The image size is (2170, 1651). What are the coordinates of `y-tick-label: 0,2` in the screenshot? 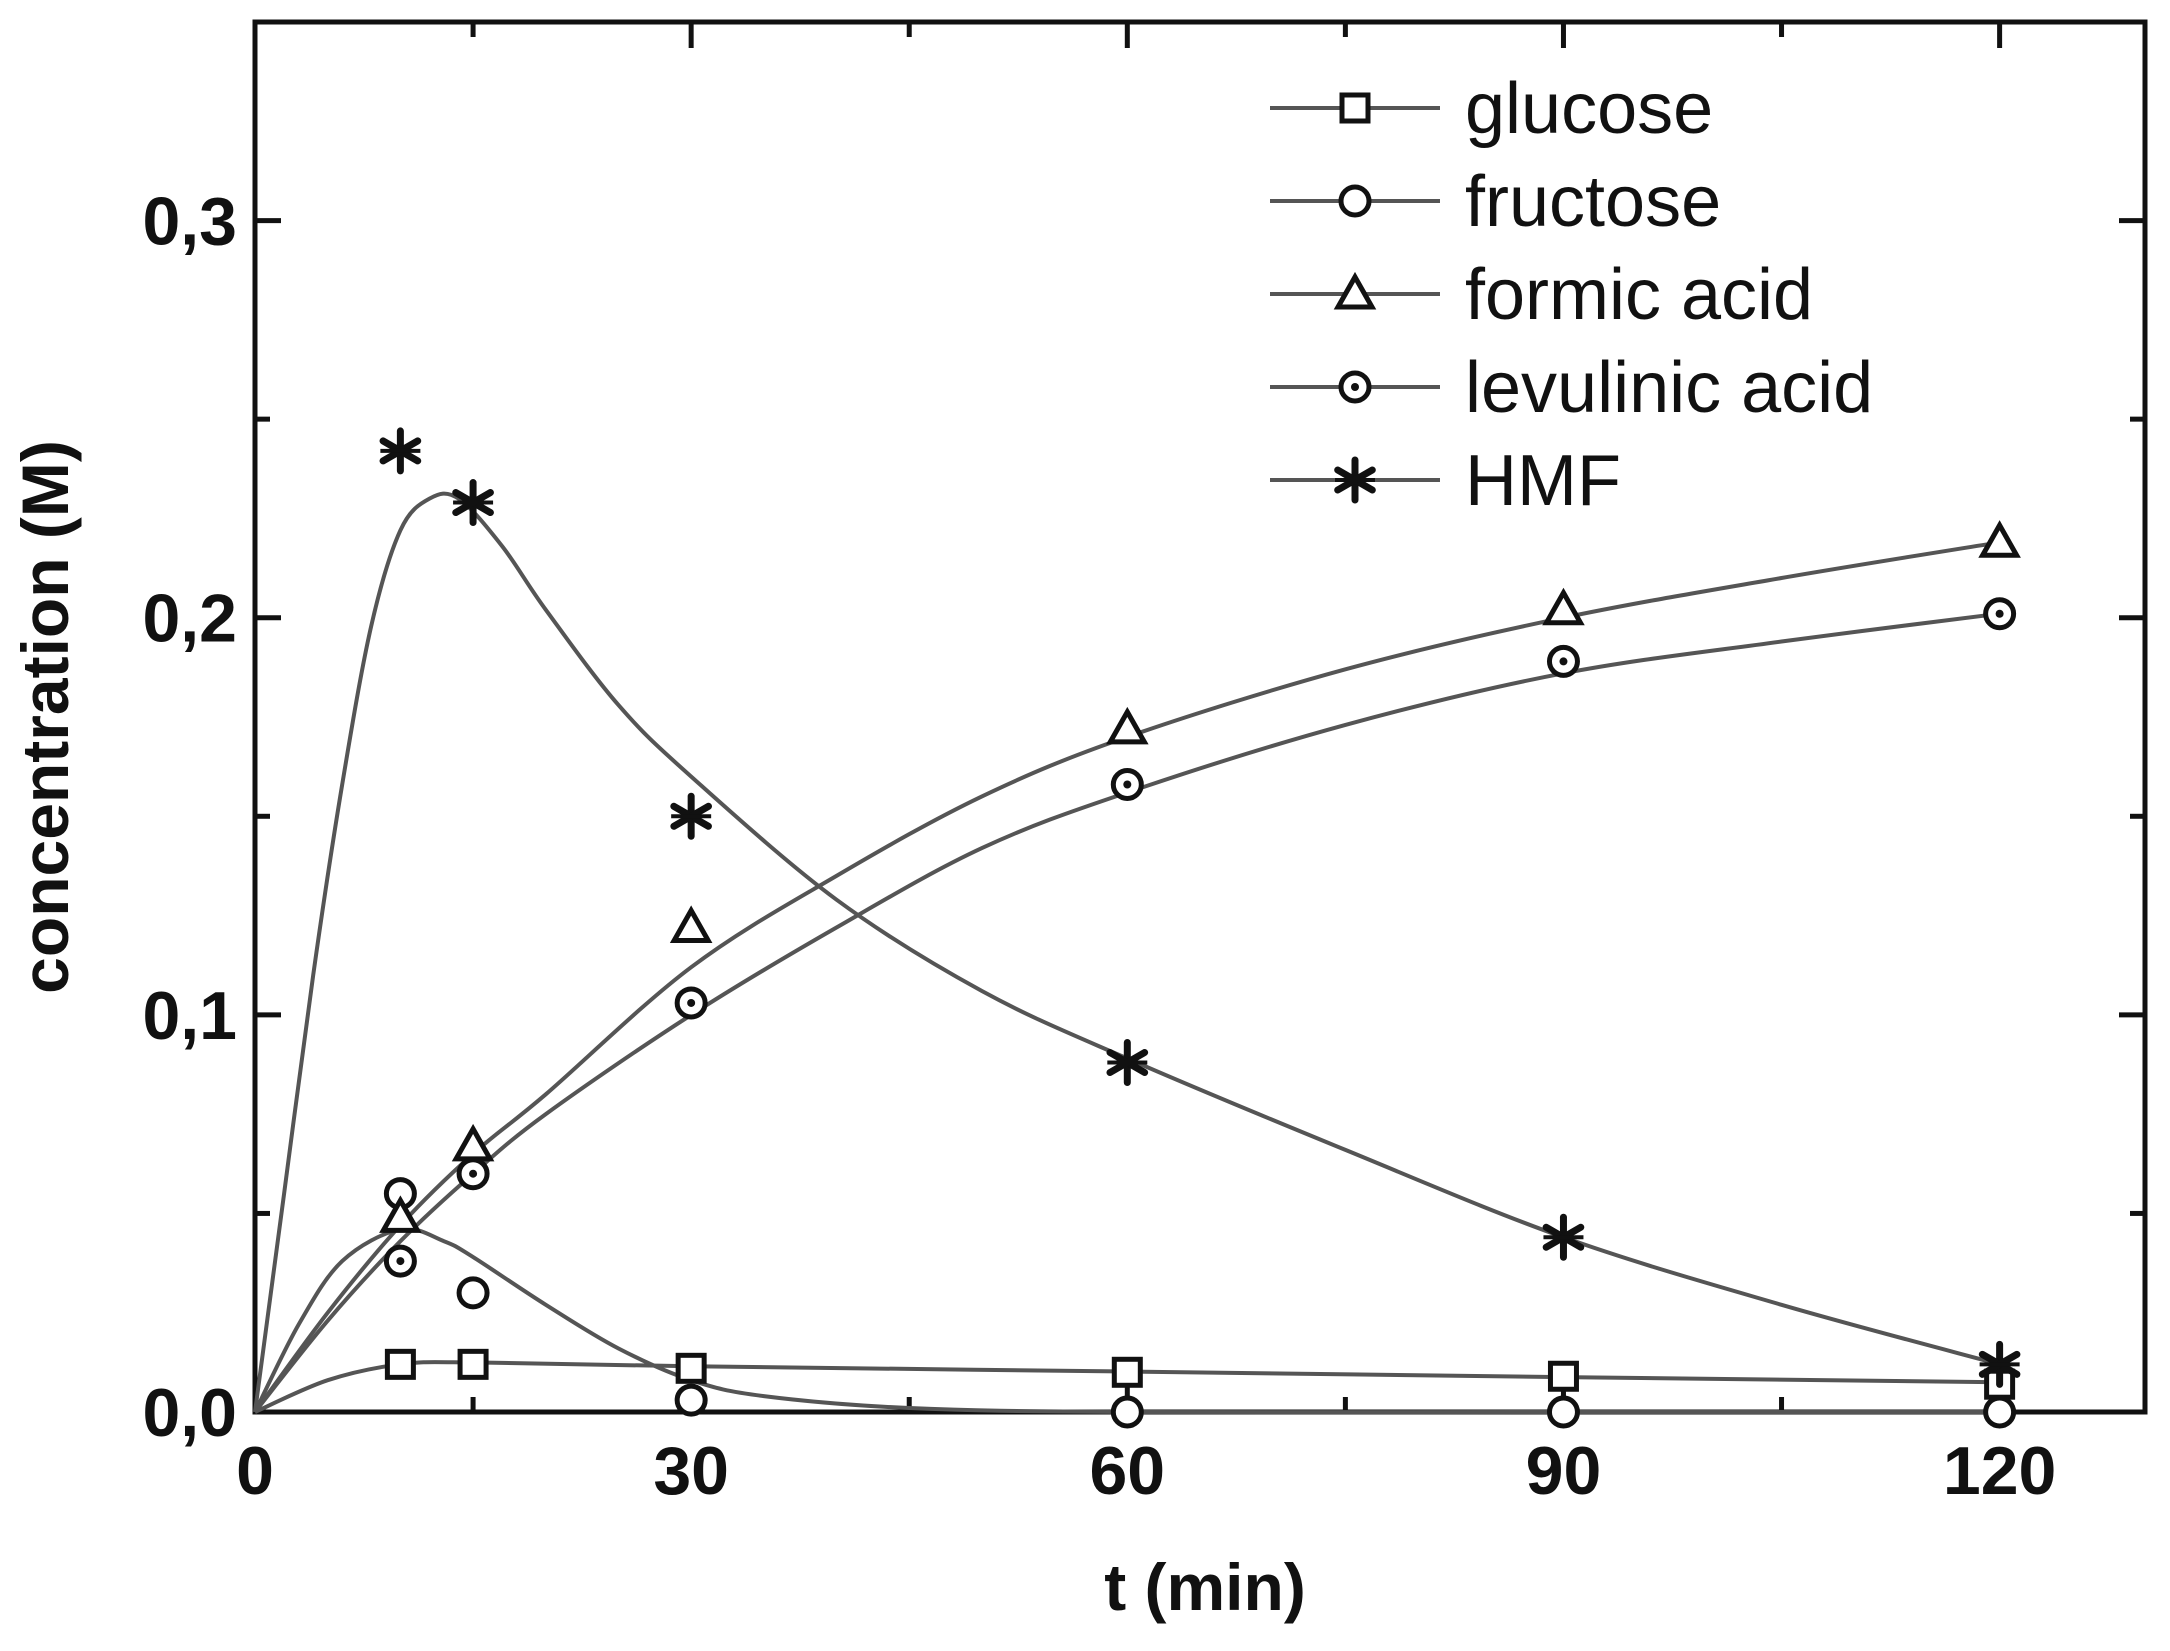 It's located at (189, 619).